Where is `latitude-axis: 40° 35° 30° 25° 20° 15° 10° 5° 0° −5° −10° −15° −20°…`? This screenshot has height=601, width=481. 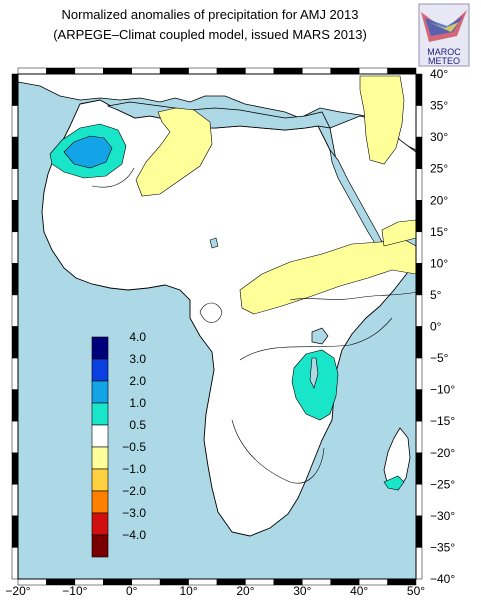
latitude-axis: 40° 35° 30° 25° 20° 15° 10° 5° 0° −5° −10° −15° −20°… is located at coordinates (442, 326).